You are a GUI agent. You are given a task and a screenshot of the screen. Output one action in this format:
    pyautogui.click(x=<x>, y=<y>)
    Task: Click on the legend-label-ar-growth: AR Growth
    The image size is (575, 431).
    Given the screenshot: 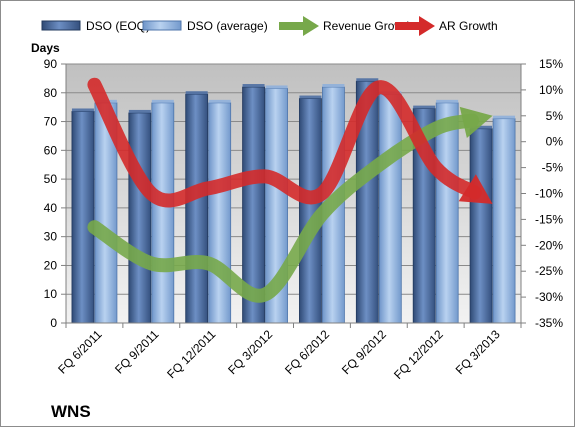 What is the action you would take?
    pyautogui.click(x=468, y=26)
    